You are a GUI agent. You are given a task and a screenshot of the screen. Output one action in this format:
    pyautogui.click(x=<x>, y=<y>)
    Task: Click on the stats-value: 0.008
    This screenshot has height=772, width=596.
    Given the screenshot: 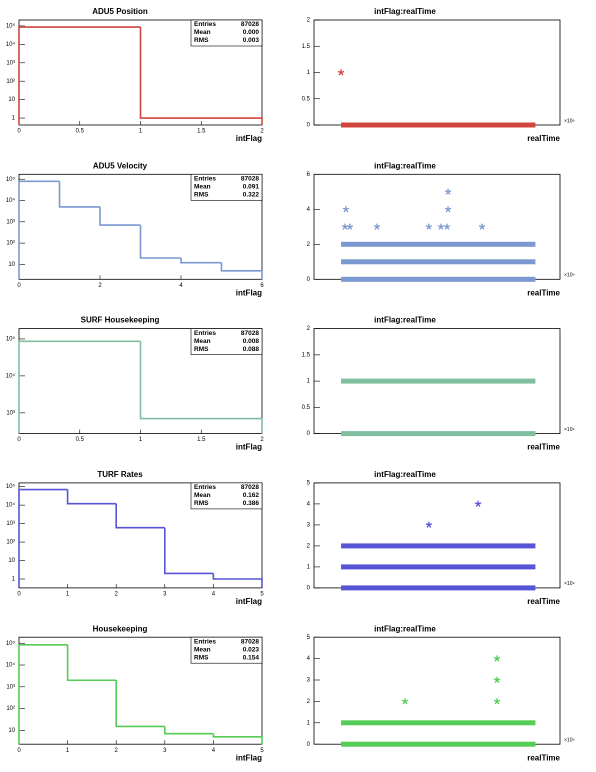 What is the action you would take?
    pyautogui.click(x=251, y=341)
    